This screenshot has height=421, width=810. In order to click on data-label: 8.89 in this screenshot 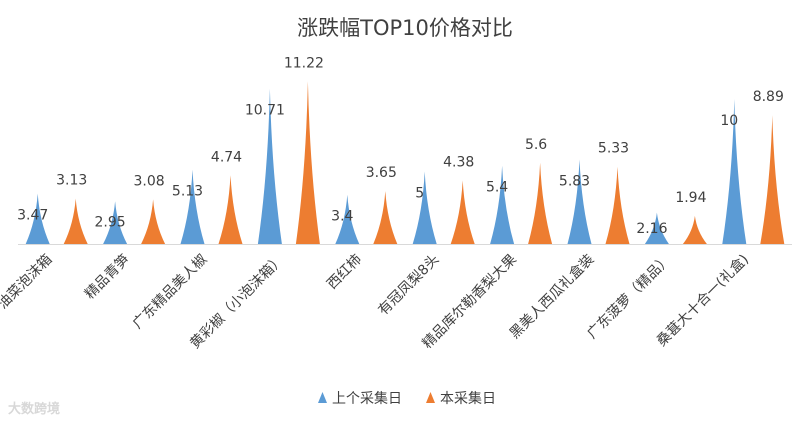, I will do `click(768, 97)`.